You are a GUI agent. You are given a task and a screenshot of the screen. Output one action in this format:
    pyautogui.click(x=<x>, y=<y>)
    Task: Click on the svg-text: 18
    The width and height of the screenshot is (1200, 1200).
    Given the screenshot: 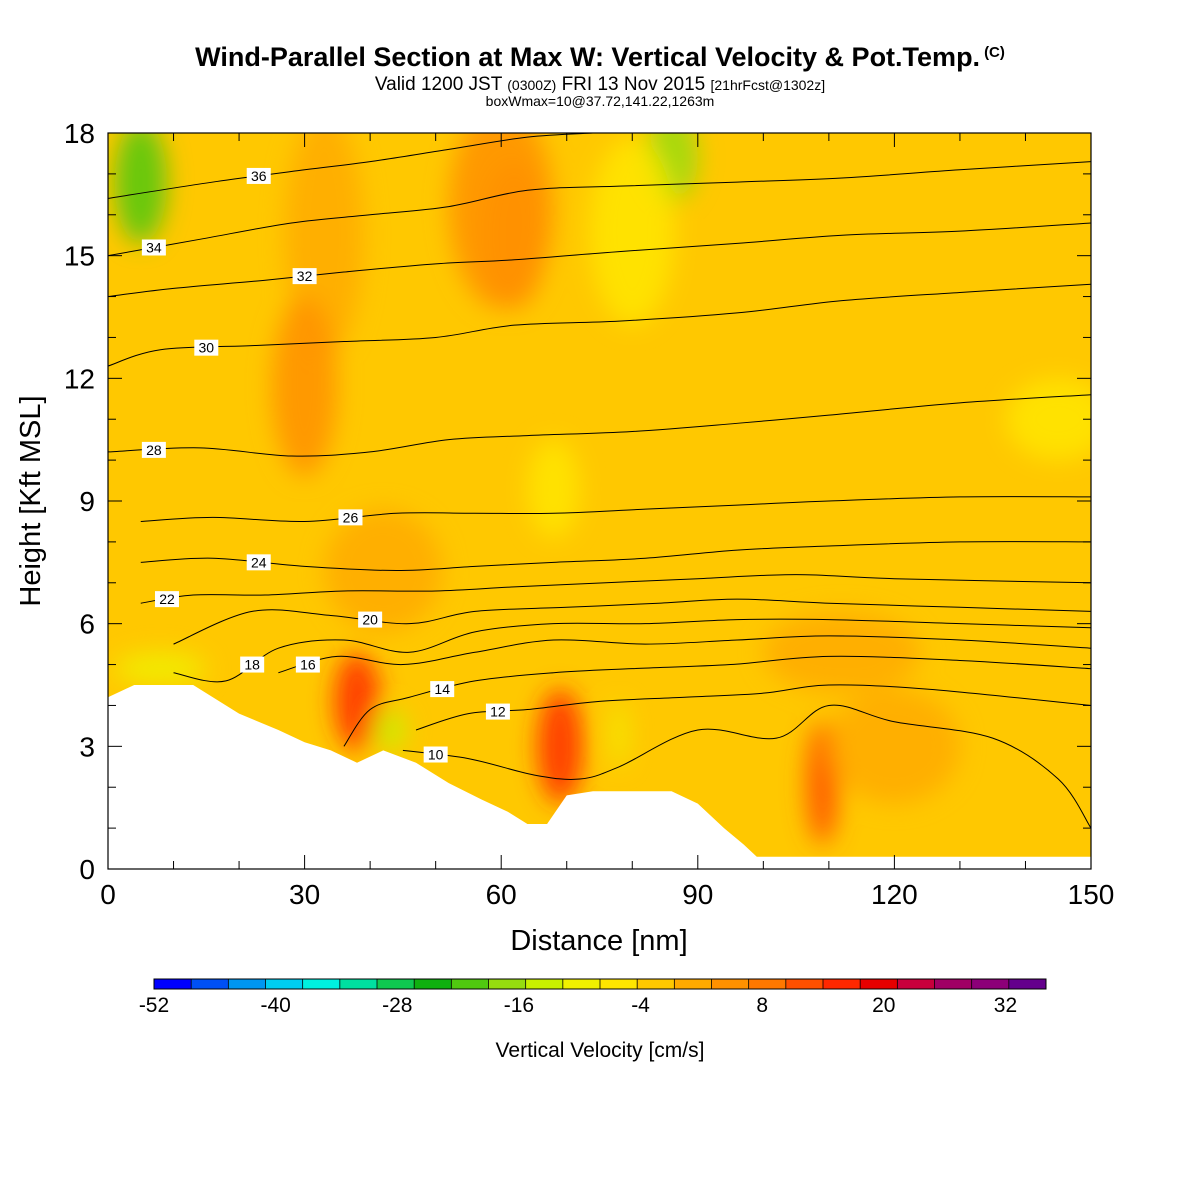 What is the action you would take?
    pyautogui.click(x=252, y=665)
    